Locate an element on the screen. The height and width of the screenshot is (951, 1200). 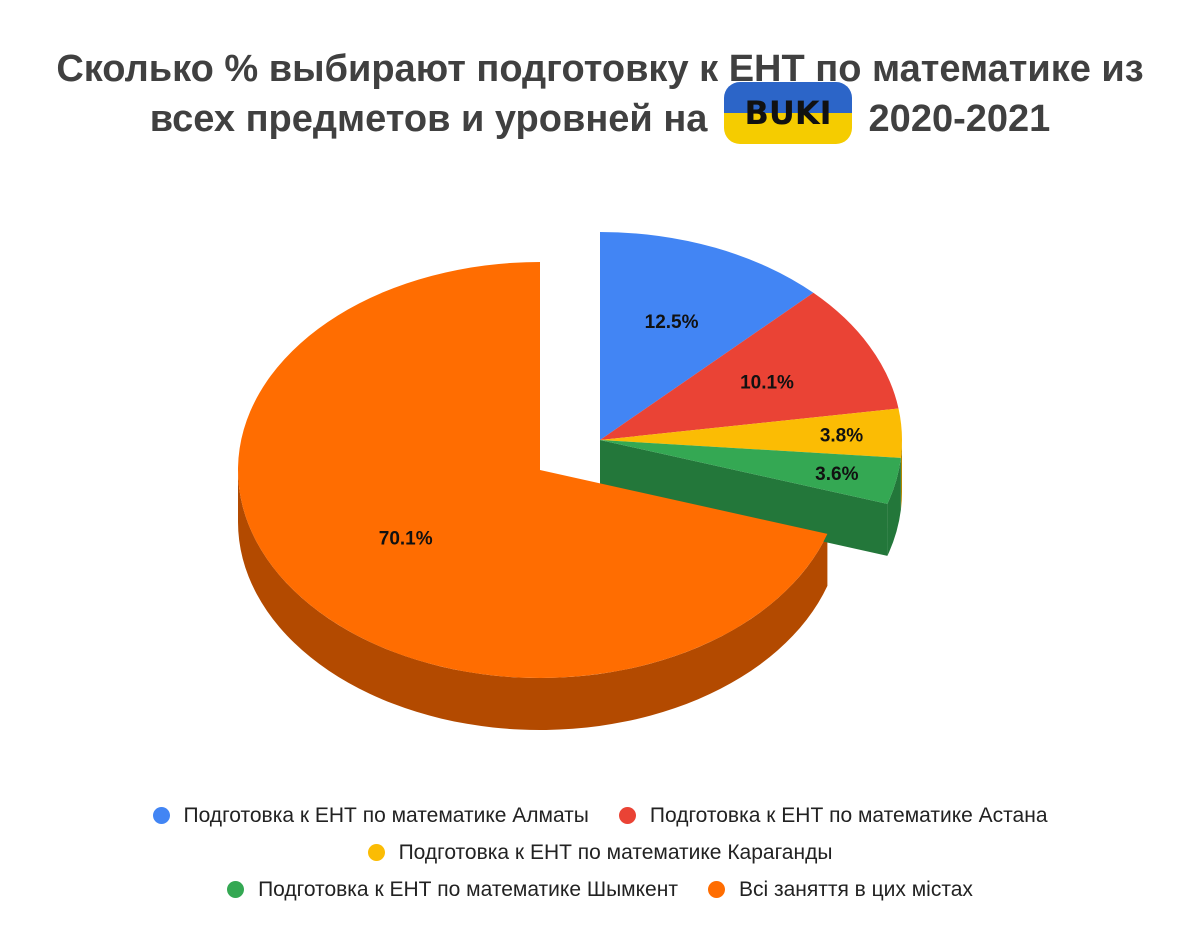
chart-title-years: 2020-2021 is located at coordinates (959, 119).